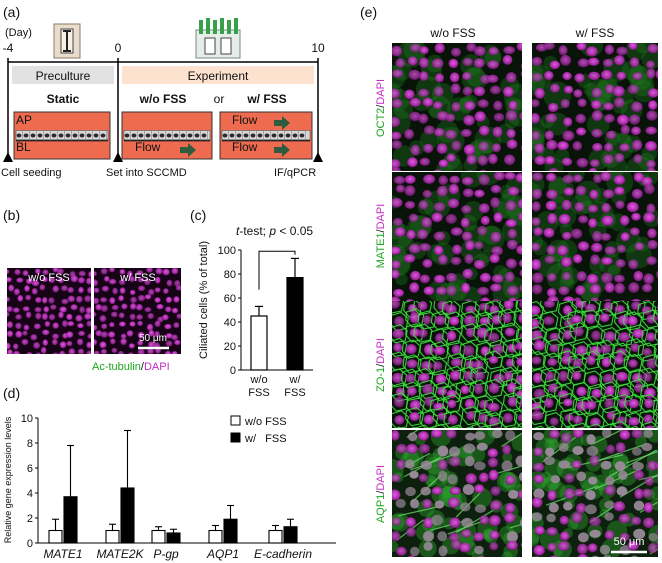 Image resolution: width=662 pixels, height=563 pixels. I want to click on static-device-icon, so click(67, 41).